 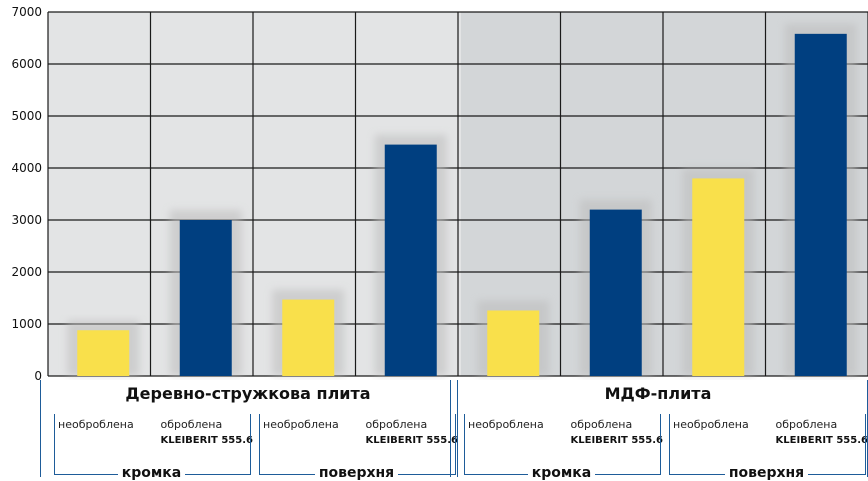 What do you see at coordinates (658, 393) in the screenshot?
I see `group-title: МДФ-плита` at bounding box center [658, 393].